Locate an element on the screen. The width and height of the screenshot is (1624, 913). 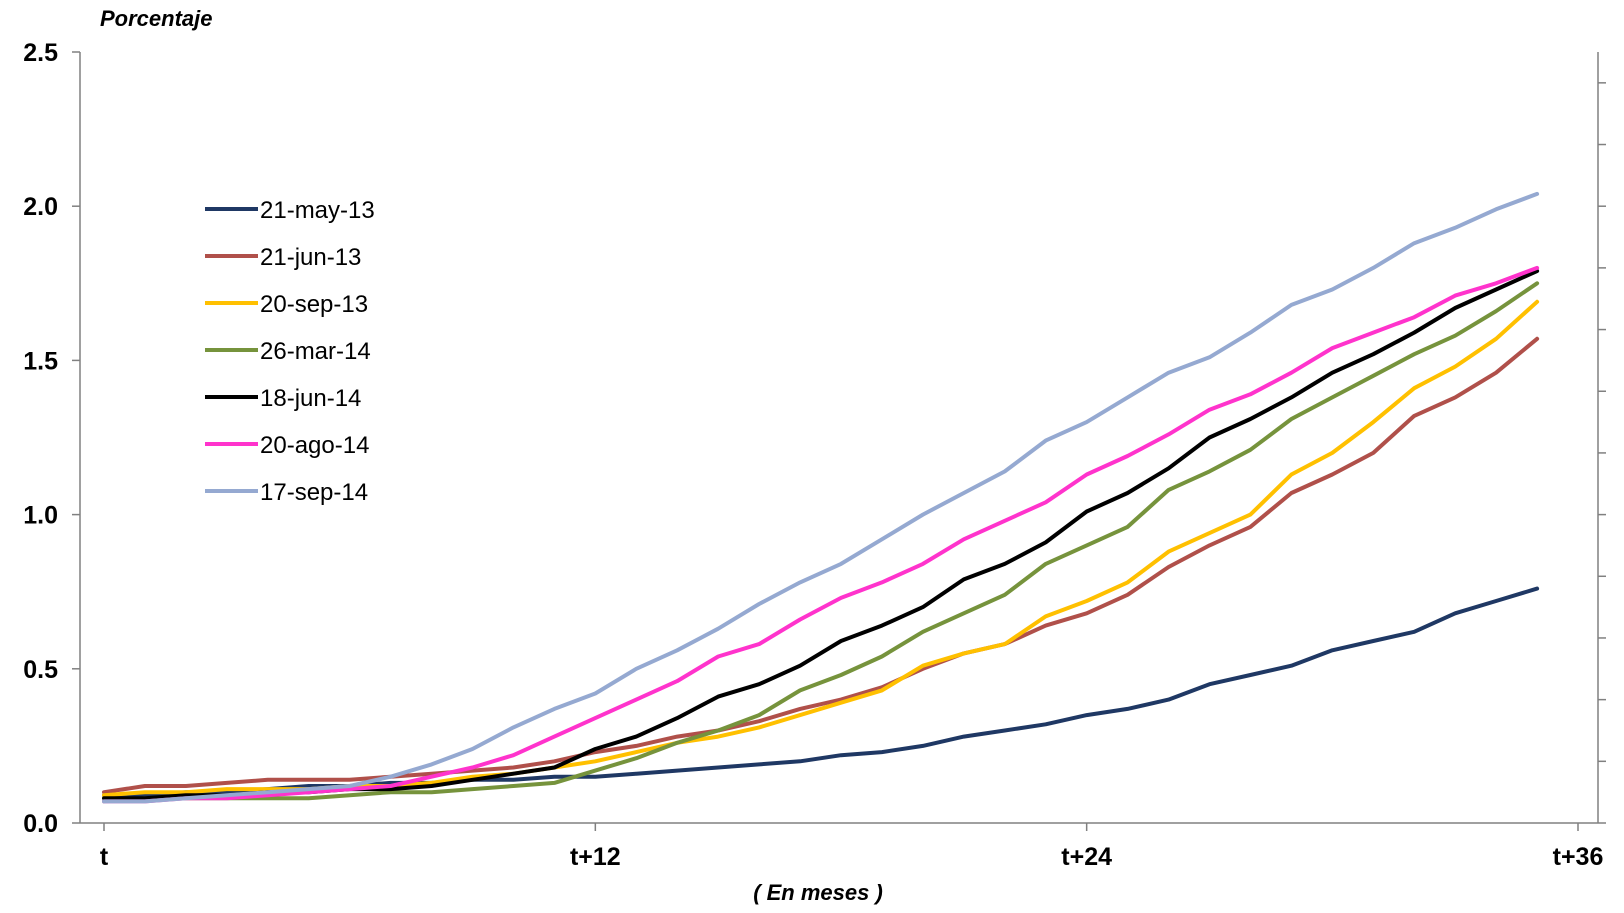
legend-label: 17-sep-14 is located at coordinates (314, 492).